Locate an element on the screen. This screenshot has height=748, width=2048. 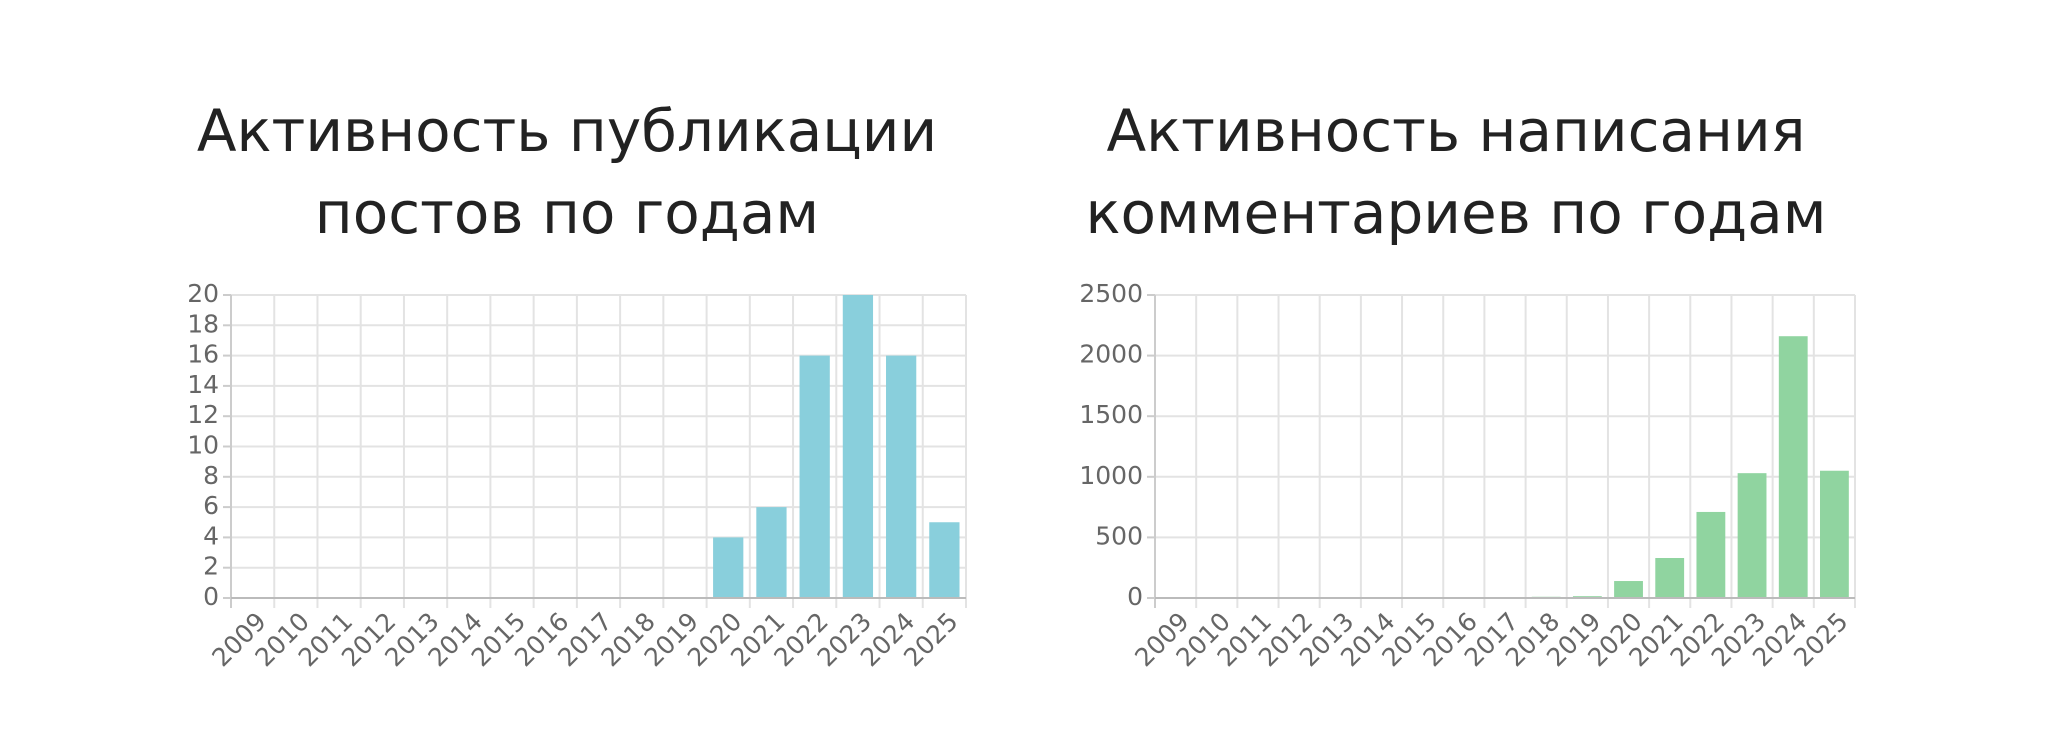
y-tick-label: 20 is located at coordinates (203, 293).